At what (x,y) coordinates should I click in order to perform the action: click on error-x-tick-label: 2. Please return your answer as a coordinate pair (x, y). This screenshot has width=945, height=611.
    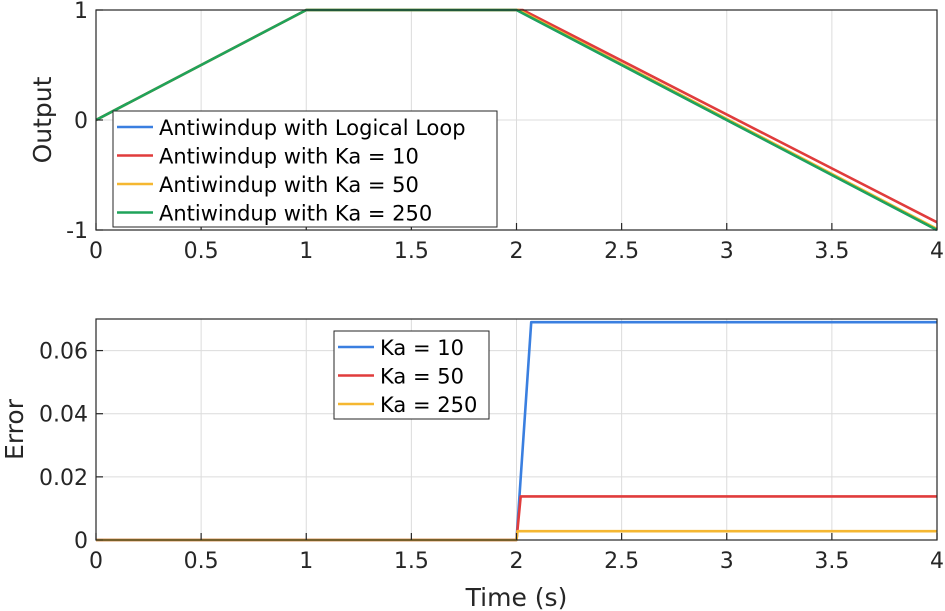
    Looking at the image, I should click on (517, 561).